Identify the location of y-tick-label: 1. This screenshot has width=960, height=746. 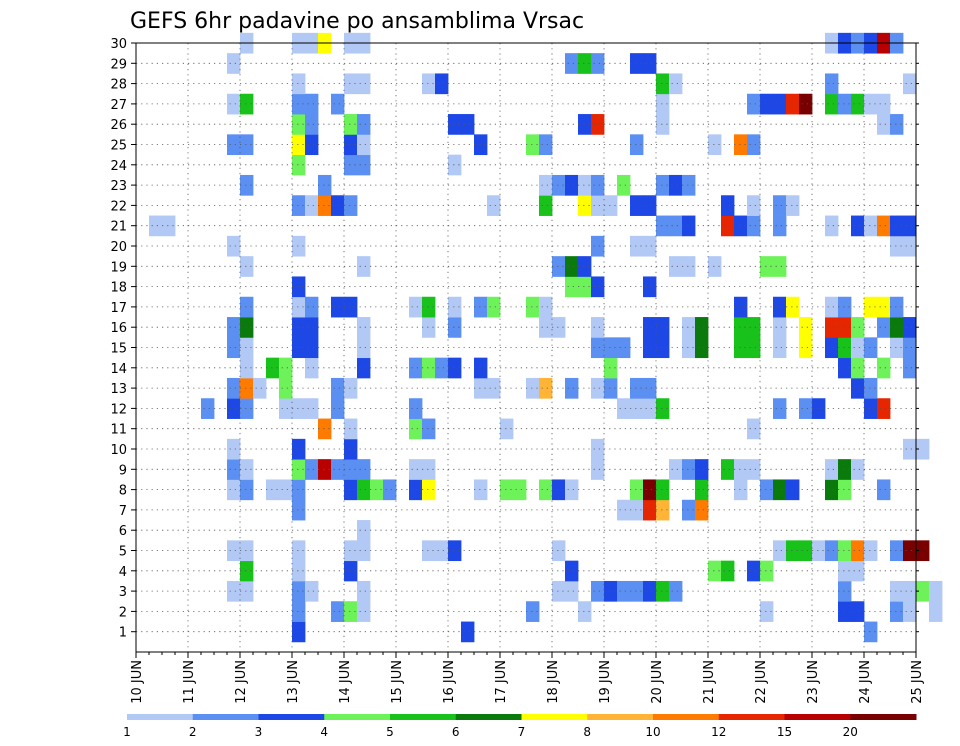
(123, 633).